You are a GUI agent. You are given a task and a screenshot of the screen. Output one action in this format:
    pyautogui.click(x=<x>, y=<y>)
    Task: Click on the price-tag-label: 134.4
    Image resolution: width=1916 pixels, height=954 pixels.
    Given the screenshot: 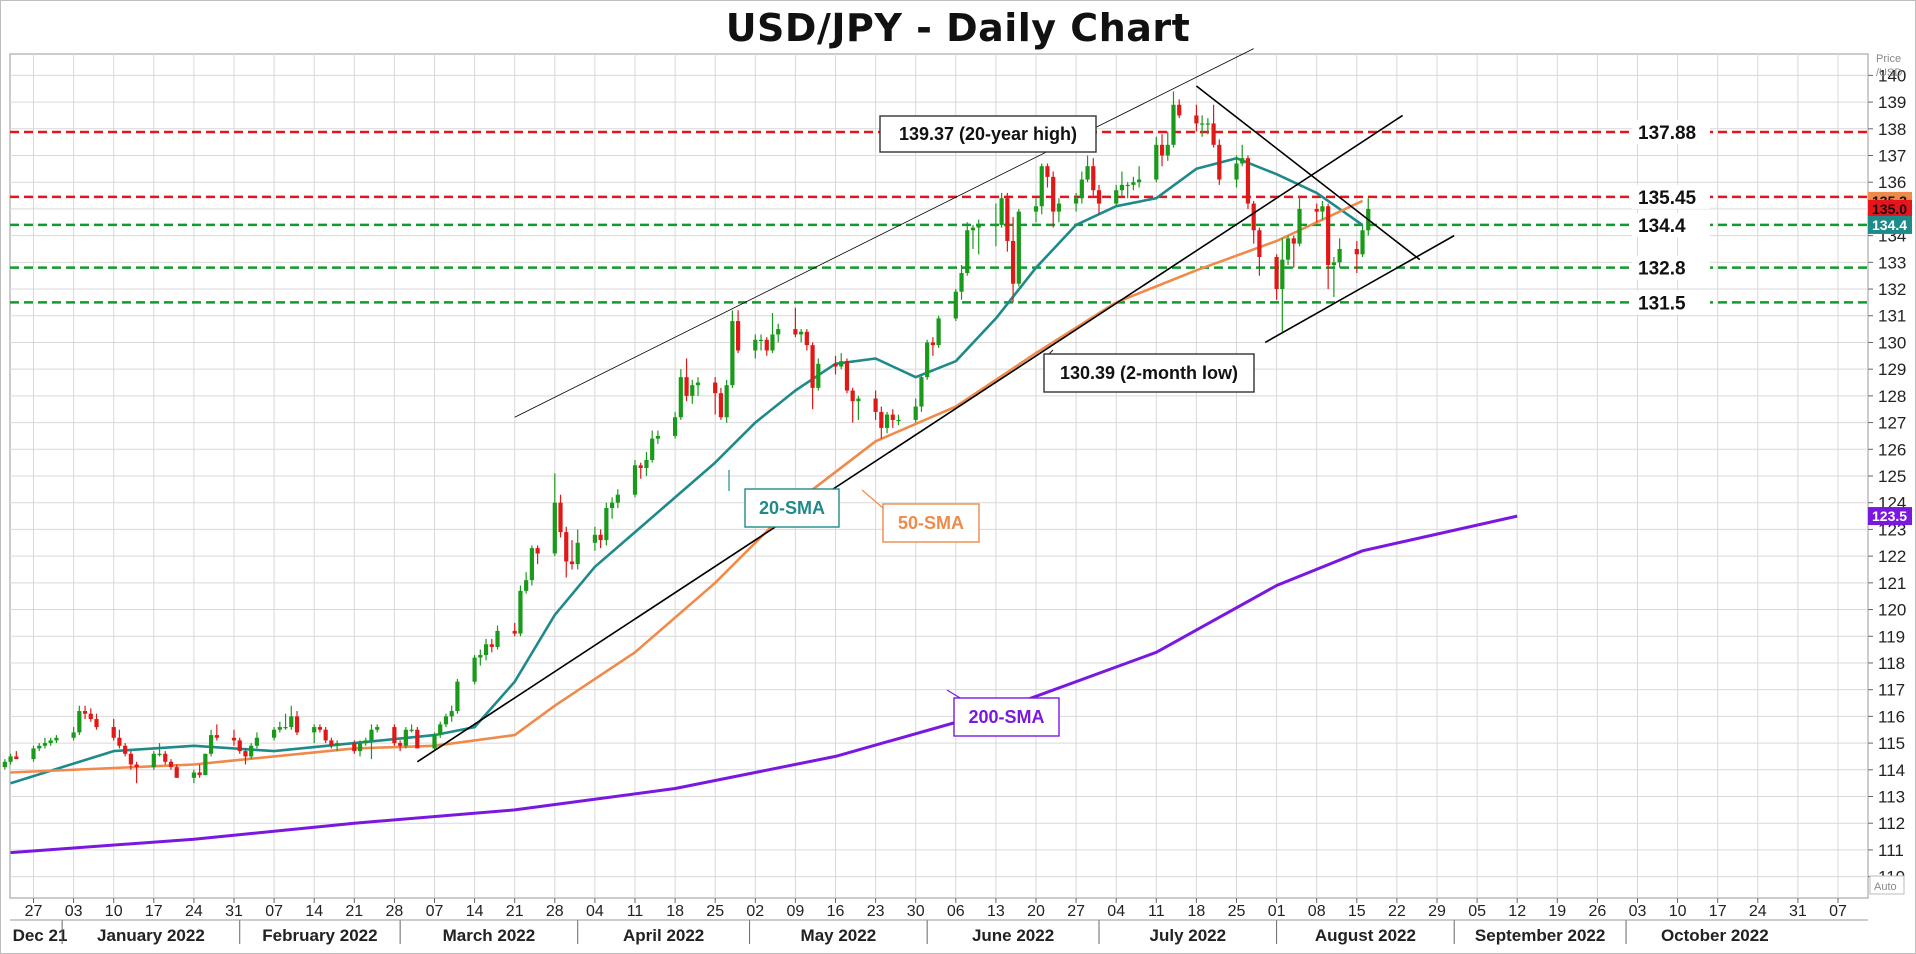 What is the action you would take?
    pyautogui.click(x=1889, y=225)
    